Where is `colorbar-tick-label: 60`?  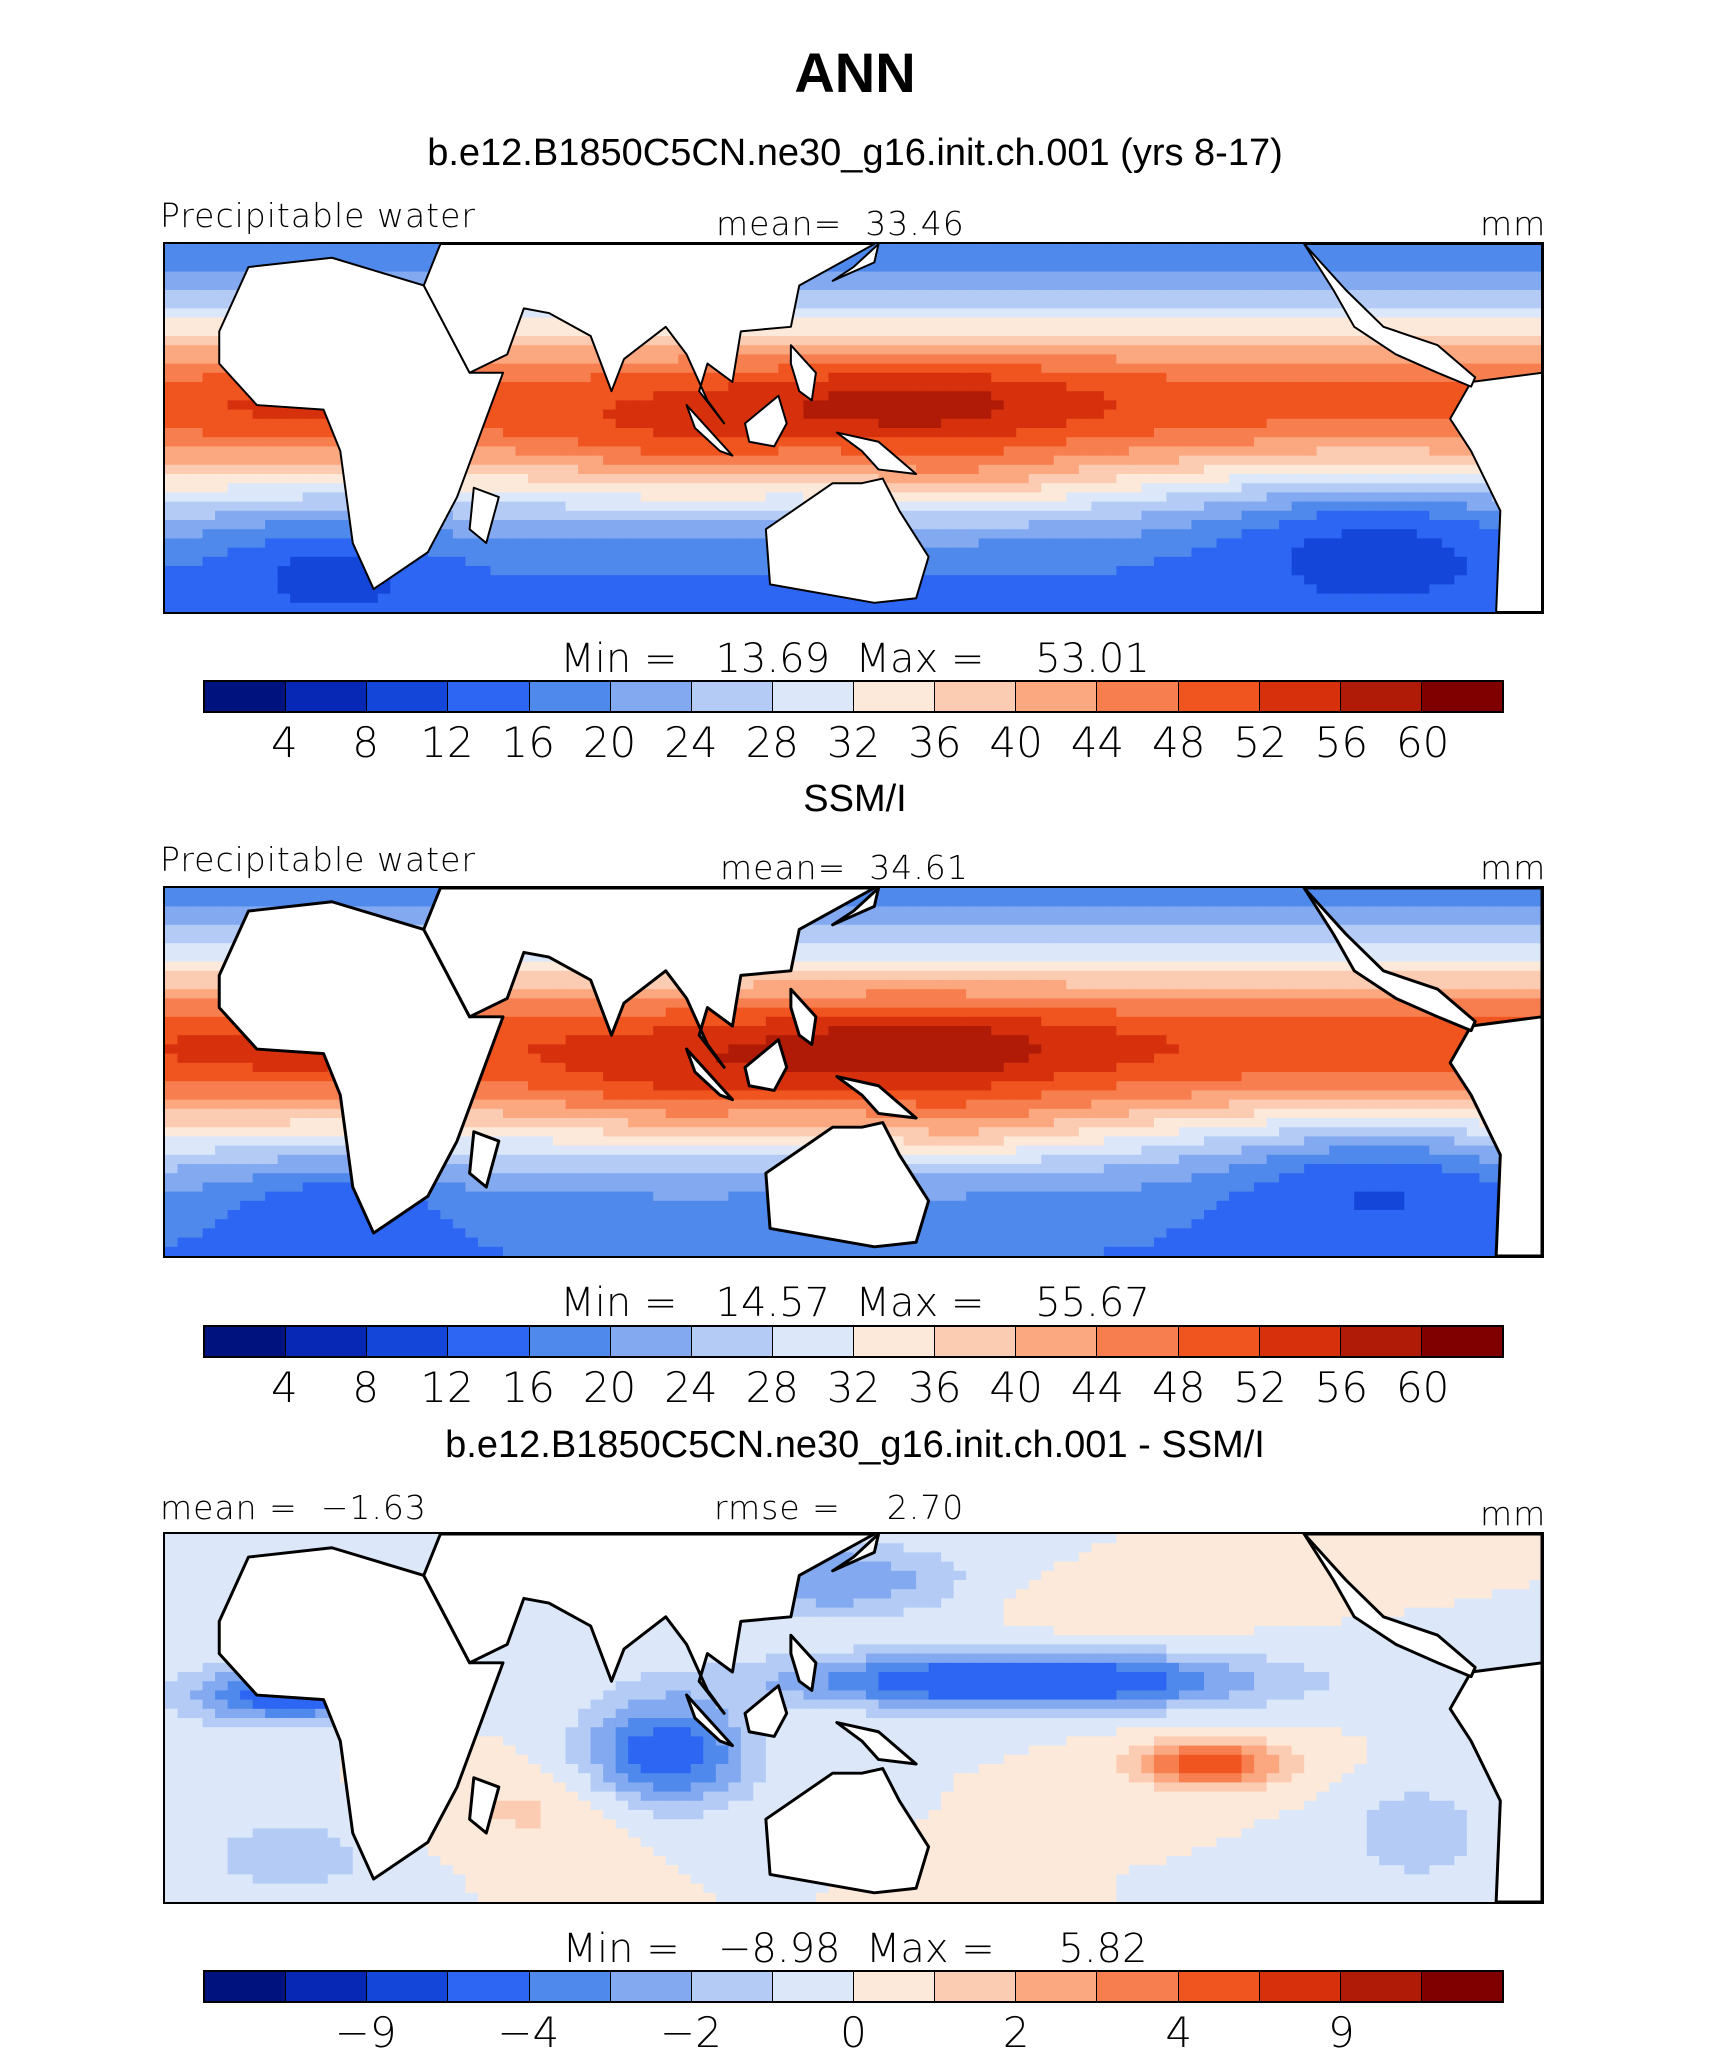 colorbar-tick-label: 60 is located at coordinates (1422, 742).